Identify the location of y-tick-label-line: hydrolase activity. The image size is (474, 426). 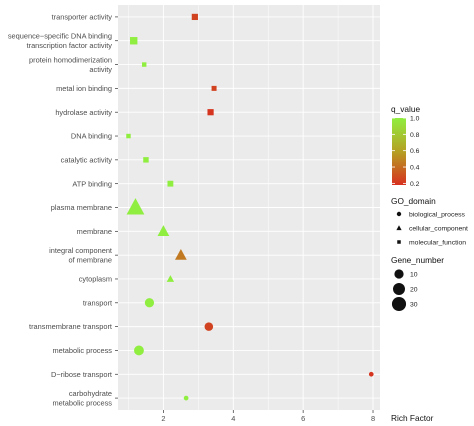
(83, 112).